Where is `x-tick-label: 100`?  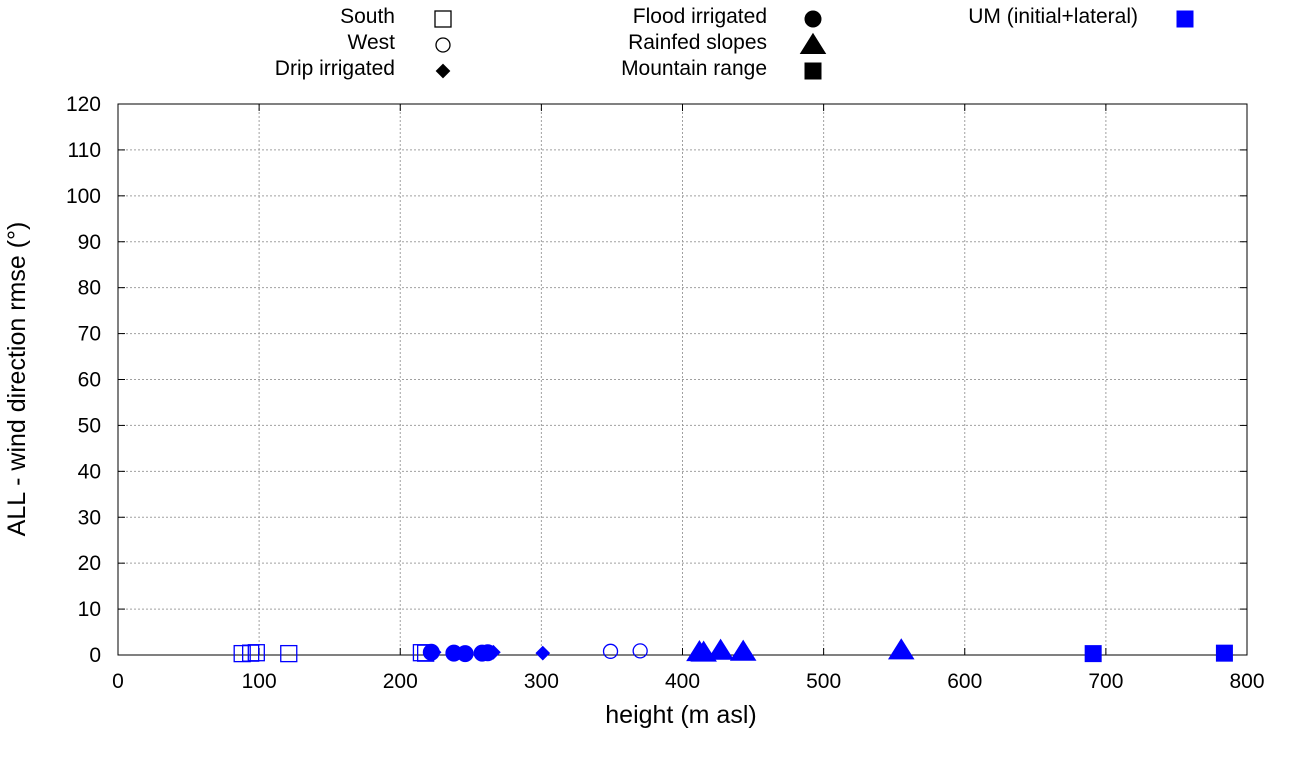 x-tick-label: 100 is located at coordinates (259, 681).